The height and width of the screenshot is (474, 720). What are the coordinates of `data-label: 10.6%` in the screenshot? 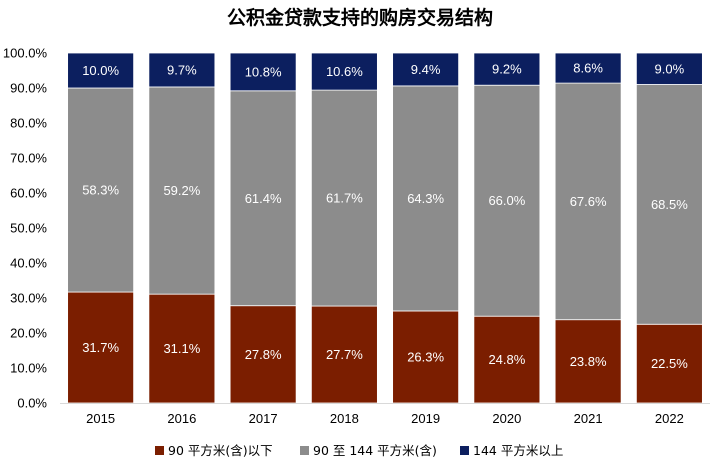 It's located at (344, 71).